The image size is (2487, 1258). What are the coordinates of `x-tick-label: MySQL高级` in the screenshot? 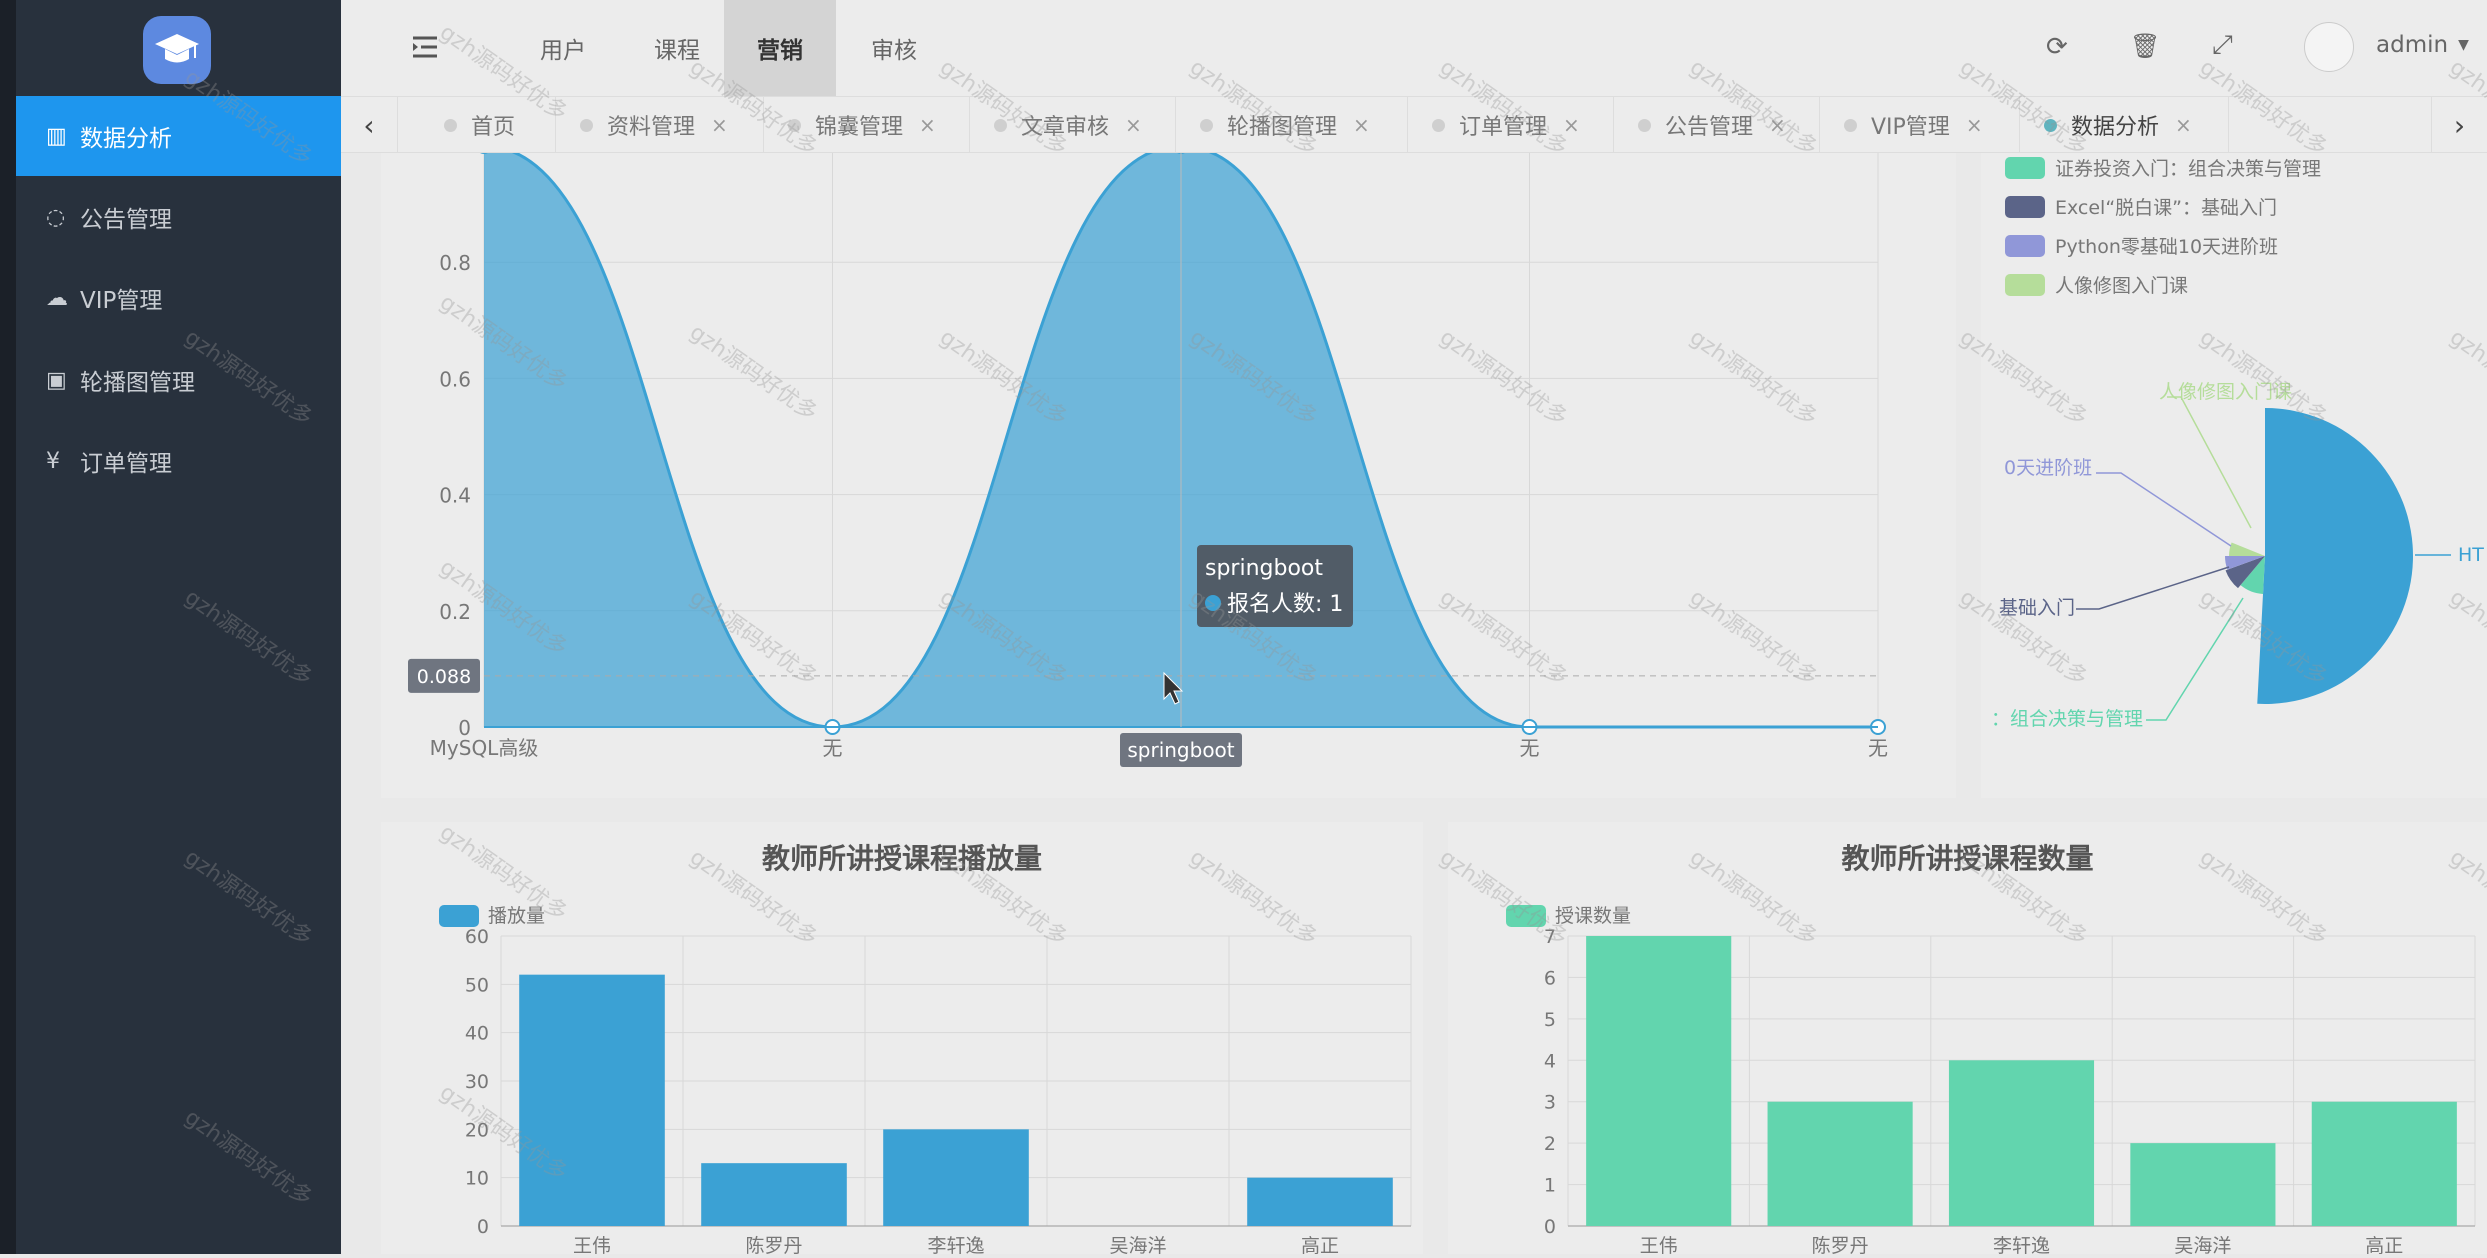 It's located at (484, 748).